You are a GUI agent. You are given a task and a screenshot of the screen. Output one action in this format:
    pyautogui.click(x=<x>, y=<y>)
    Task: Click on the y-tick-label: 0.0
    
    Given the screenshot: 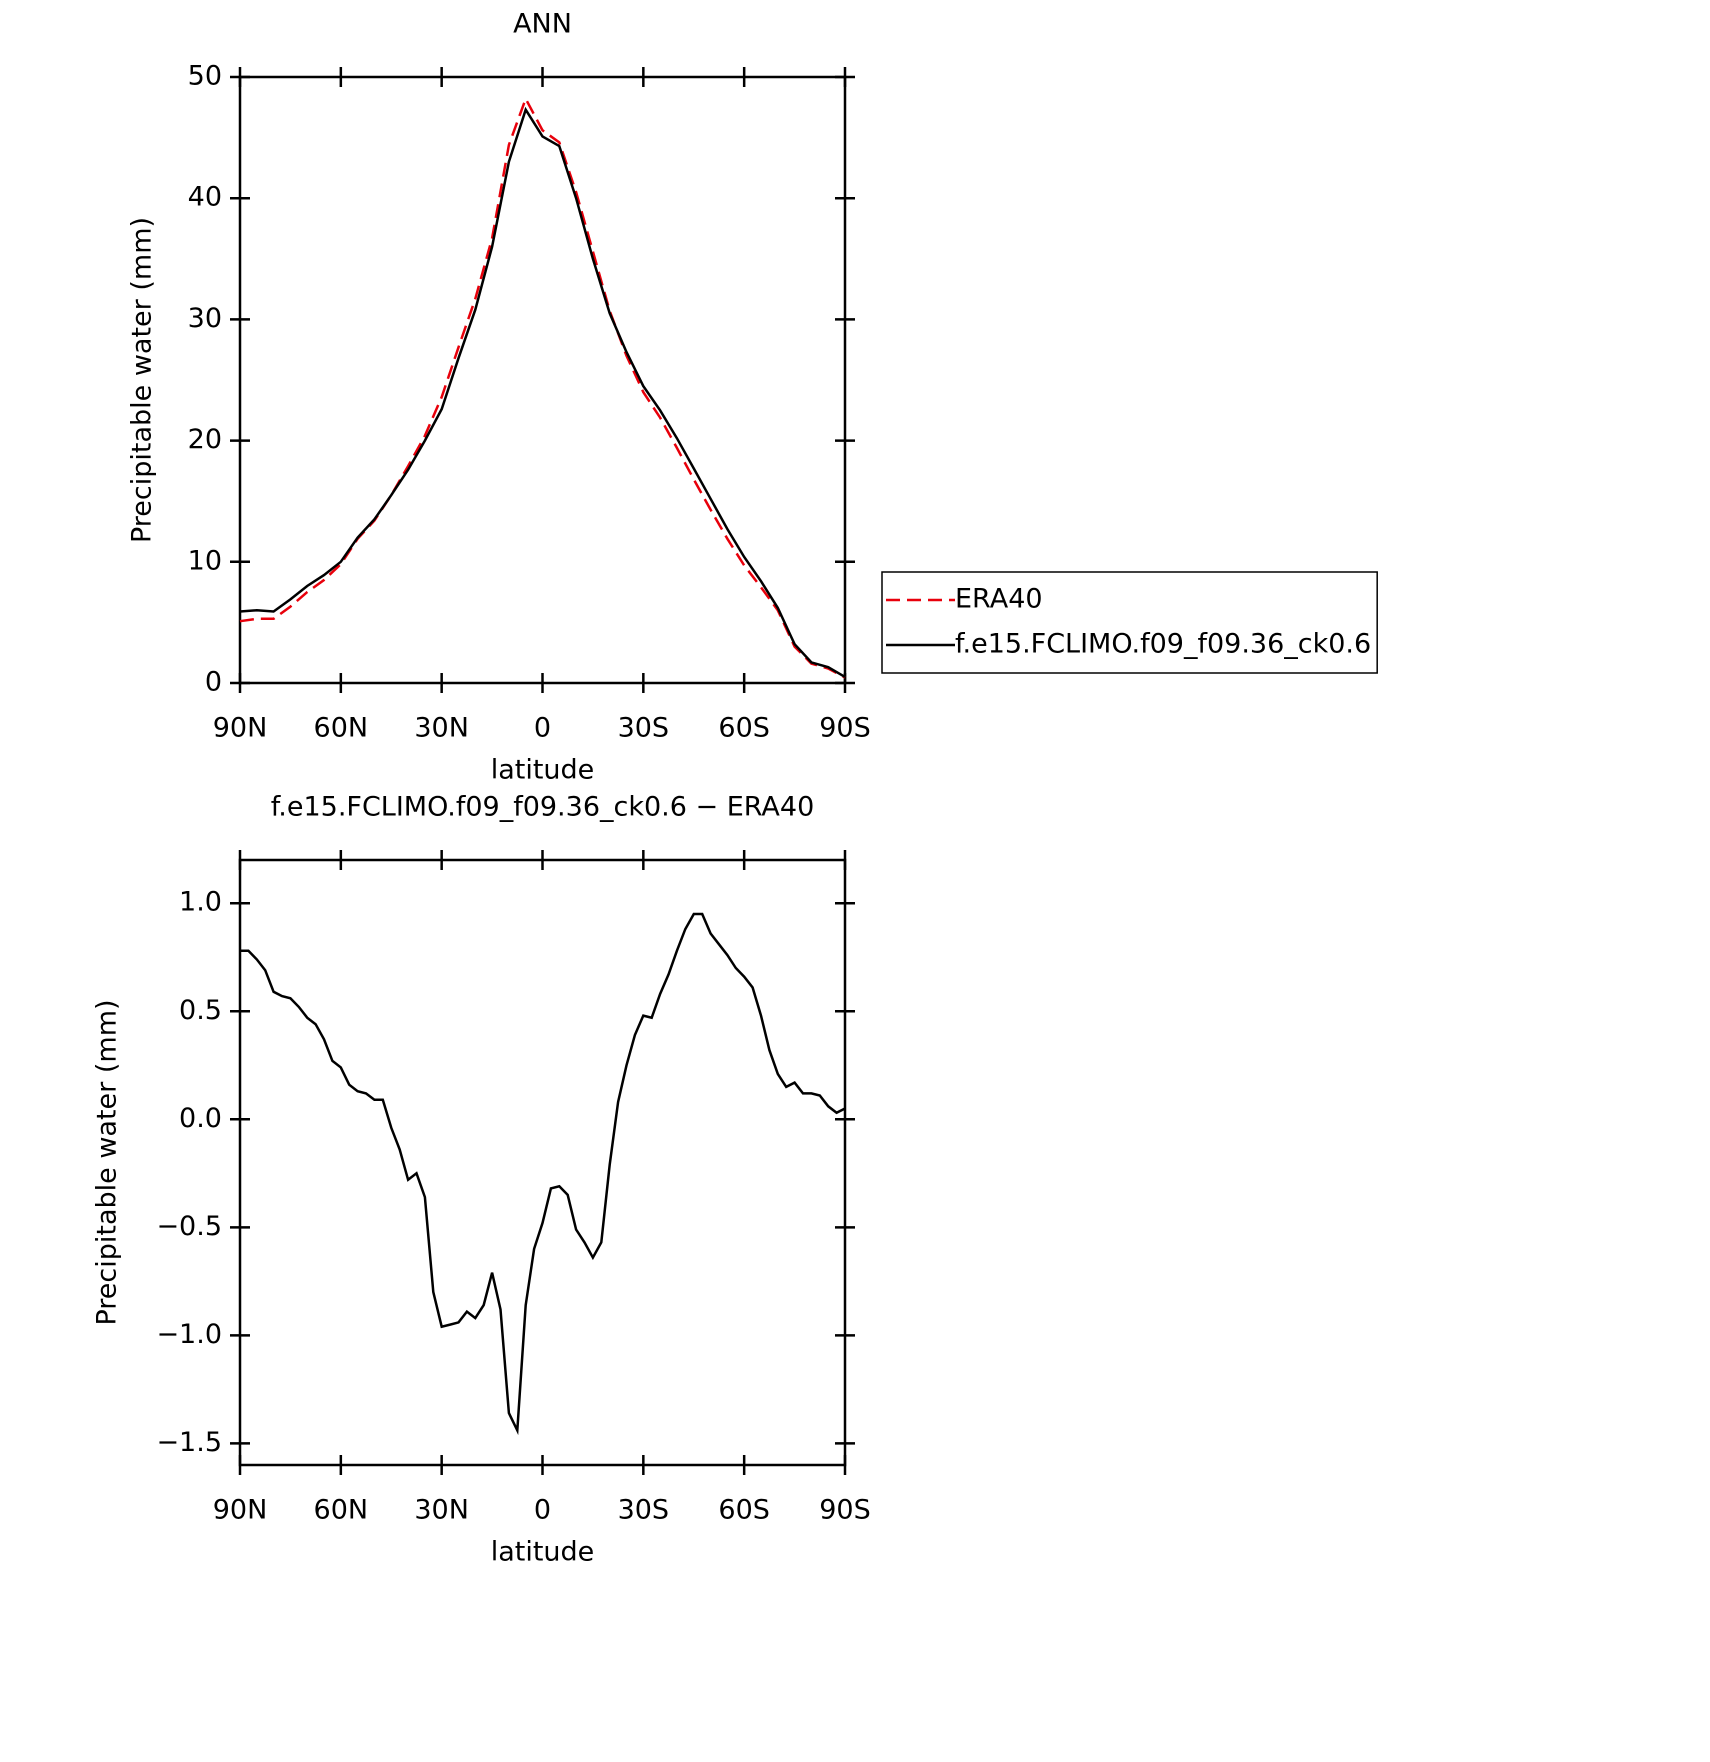 What is the action you would take?
    pyautogui.click(x=200, y=1118)
    